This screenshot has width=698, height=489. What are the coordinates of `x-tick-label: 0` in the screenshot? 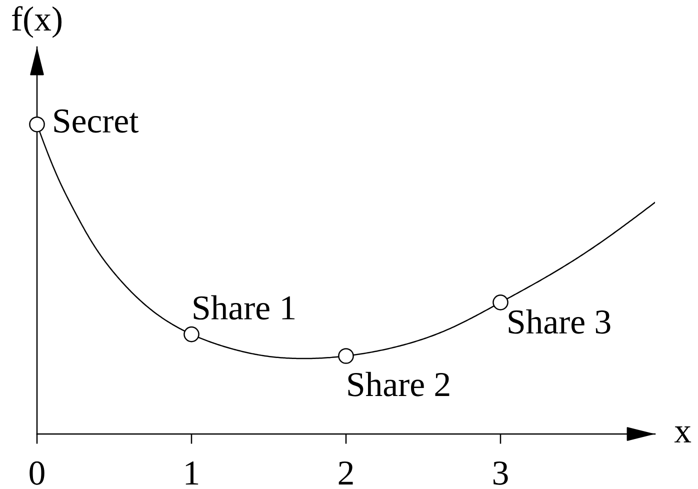 It's located at (37, 473).